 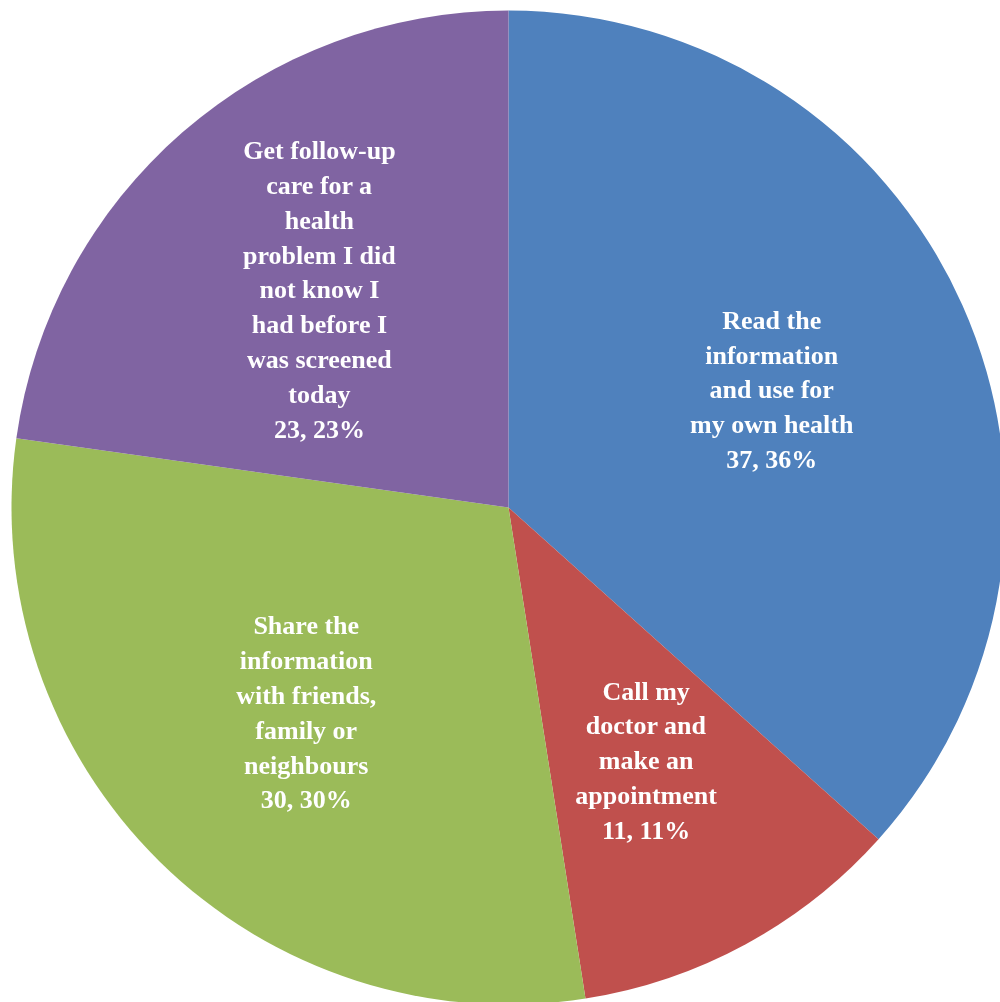 What do you see at coordinates (306, 695) in the screenshot?
I see `slice-label: Share the information with friends, family or neighbours` at bounding box center [306, 695].